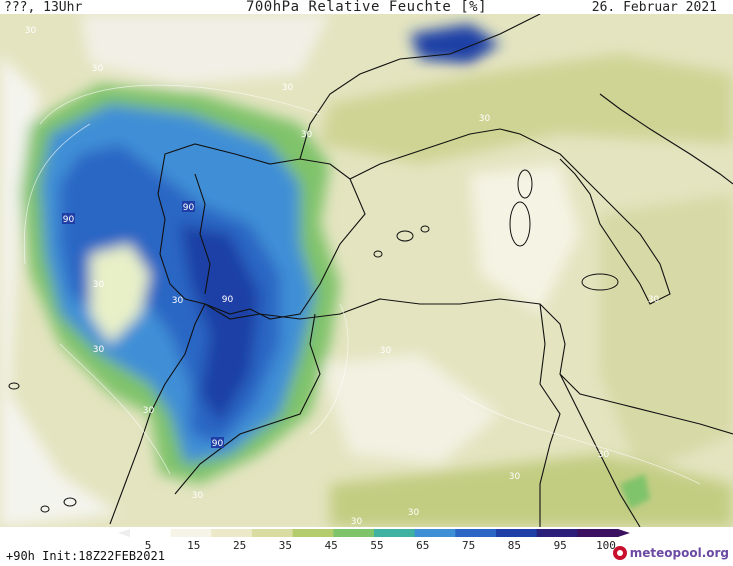 This screenshot has width=733, height=566. What do you see at coordinates (619, 553) in the screenshot?
I see `meteopool-icon` at bounding box center [619, 553].